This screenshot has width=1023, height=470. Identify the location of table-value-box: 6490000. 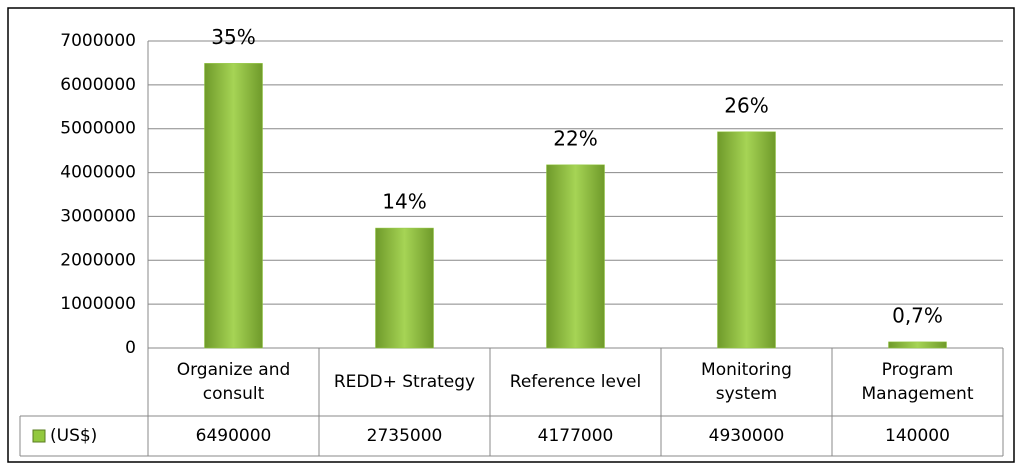
(233, 436).